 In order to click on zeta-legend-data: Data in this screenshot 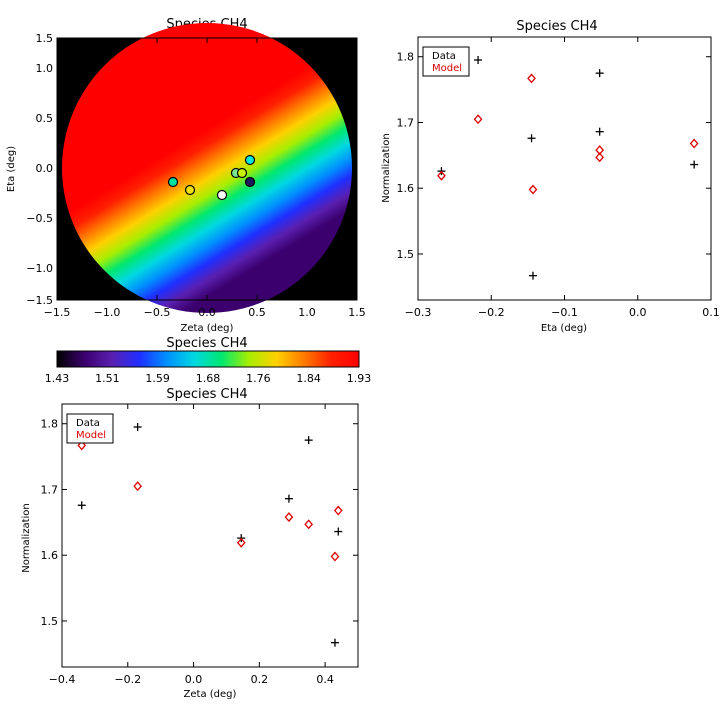, I will do `click(88, 423)`.